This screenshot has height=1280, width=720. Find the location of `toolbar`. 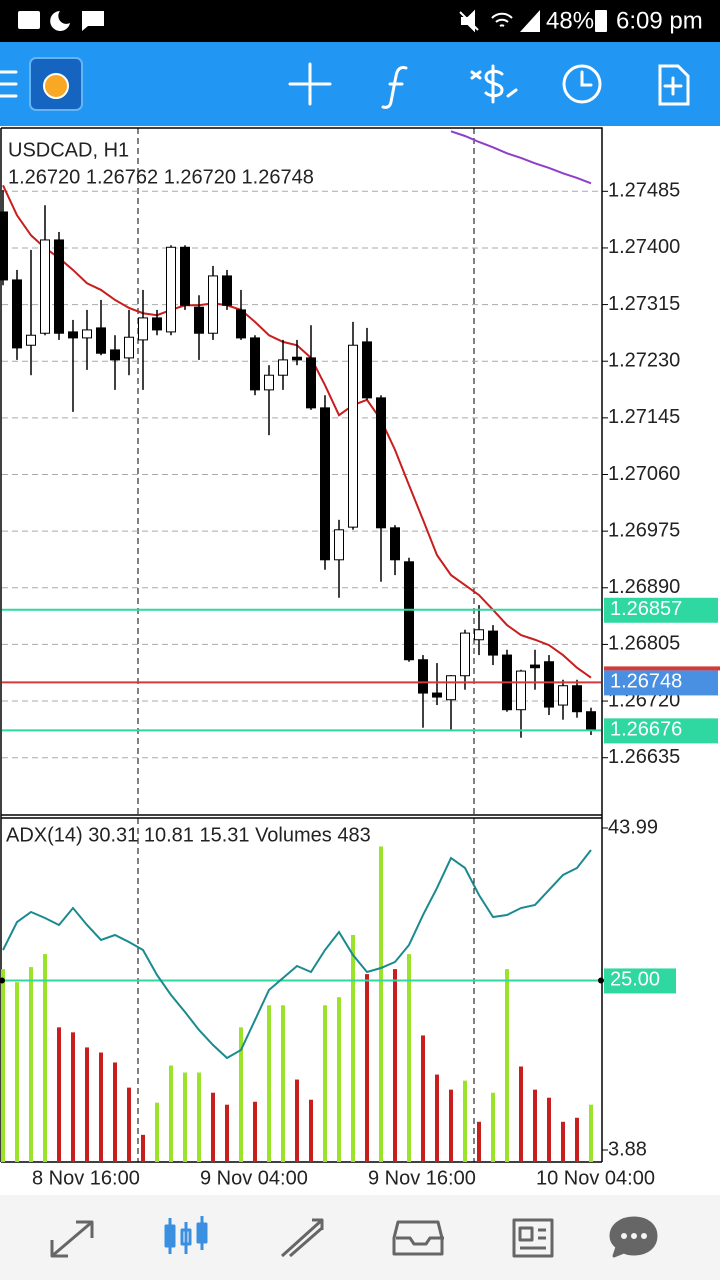

toolbar is located at coordinates (360, 84).